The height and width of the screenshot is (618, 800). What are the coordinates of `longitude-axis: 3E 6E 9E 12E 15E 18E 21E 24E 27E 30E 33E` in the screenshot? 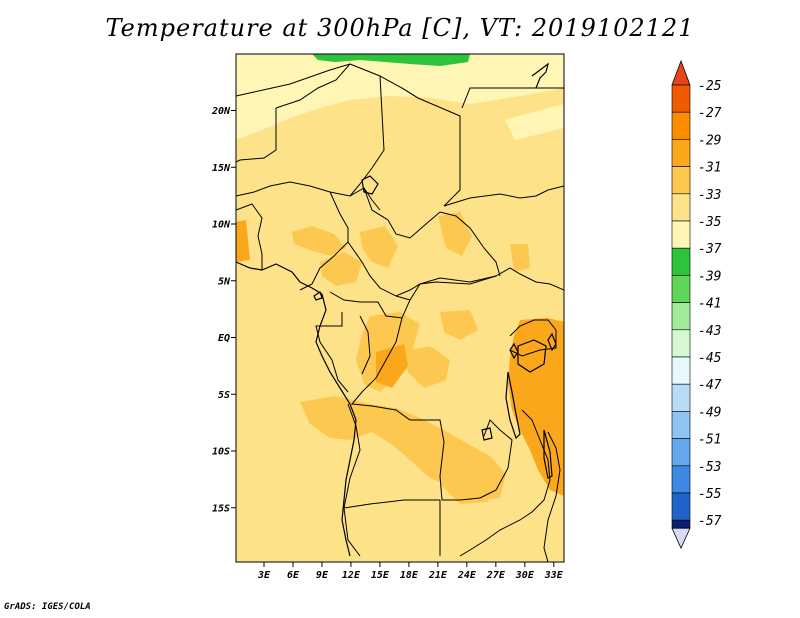 It's located at (410, 571).